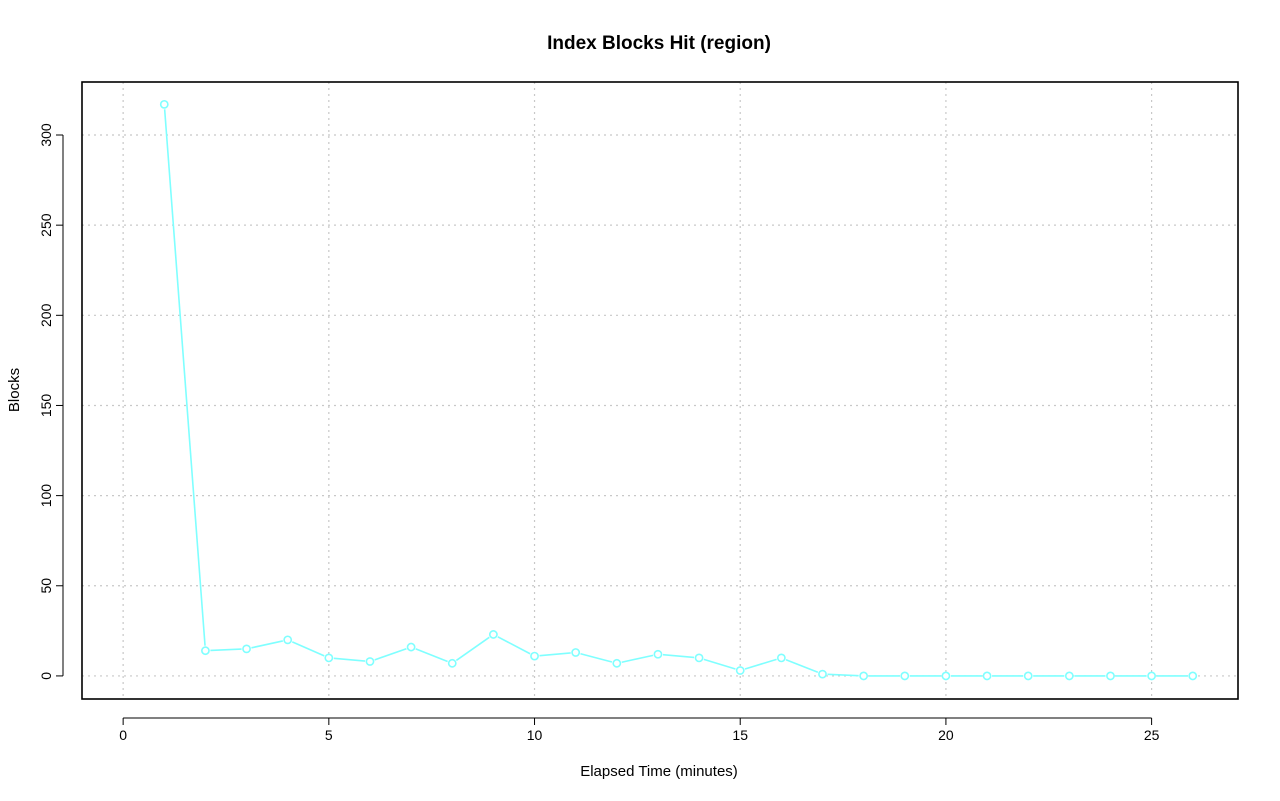  What do you see at coordinates (659, 771) in the screenshot?
I see `x-axis-label: Elapsed Time (minutes)` at bounding box center [659, 771].